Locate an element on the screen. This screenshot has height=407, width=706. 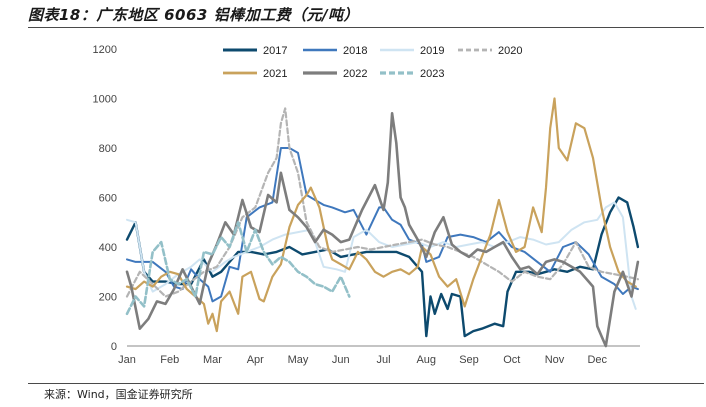
figure-title: 图表18：广东地区 6063 铝棒加工费（元/吨） is located at coordinates (194, 15).